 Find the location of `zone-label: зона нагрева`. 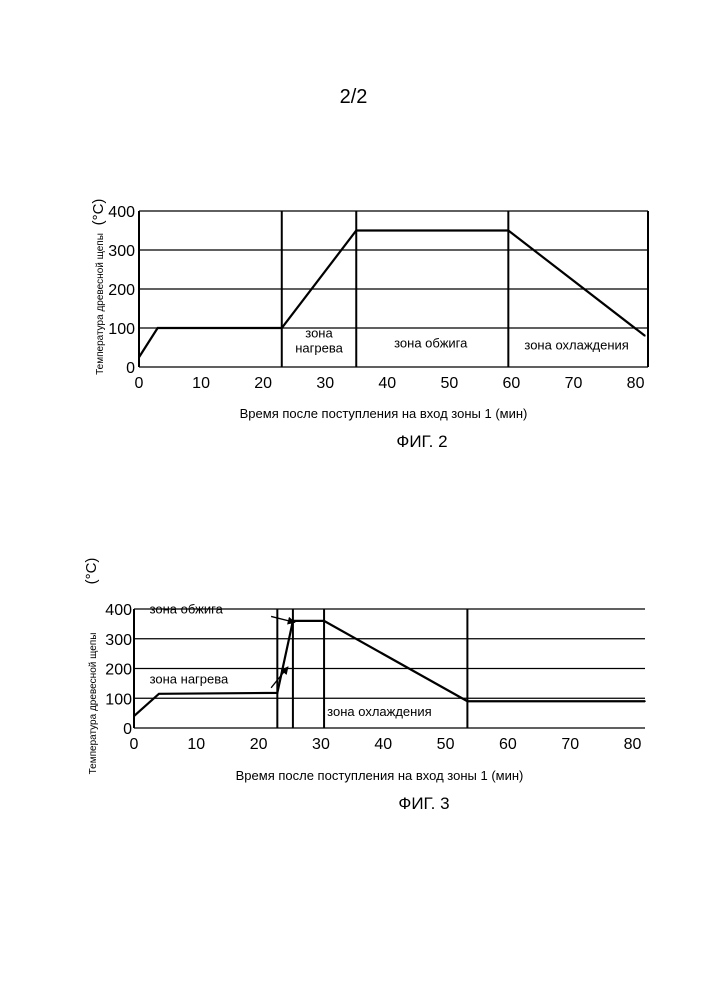

zone-label: зона нагрева is located at coordinates (189, 678).